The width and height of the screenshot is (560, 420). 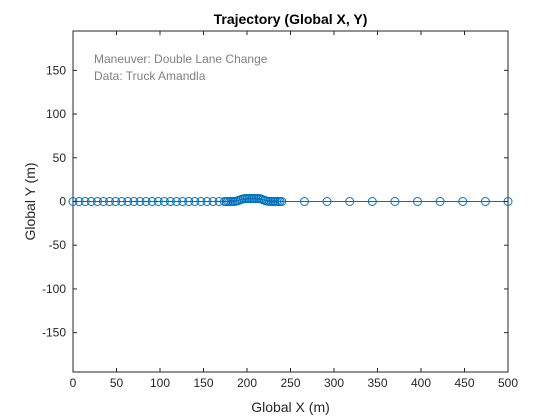 What do you see at coordinates (58, 245) in the screenshot?
I see `y-tick-label: -50` at bounding box center [58, 245].